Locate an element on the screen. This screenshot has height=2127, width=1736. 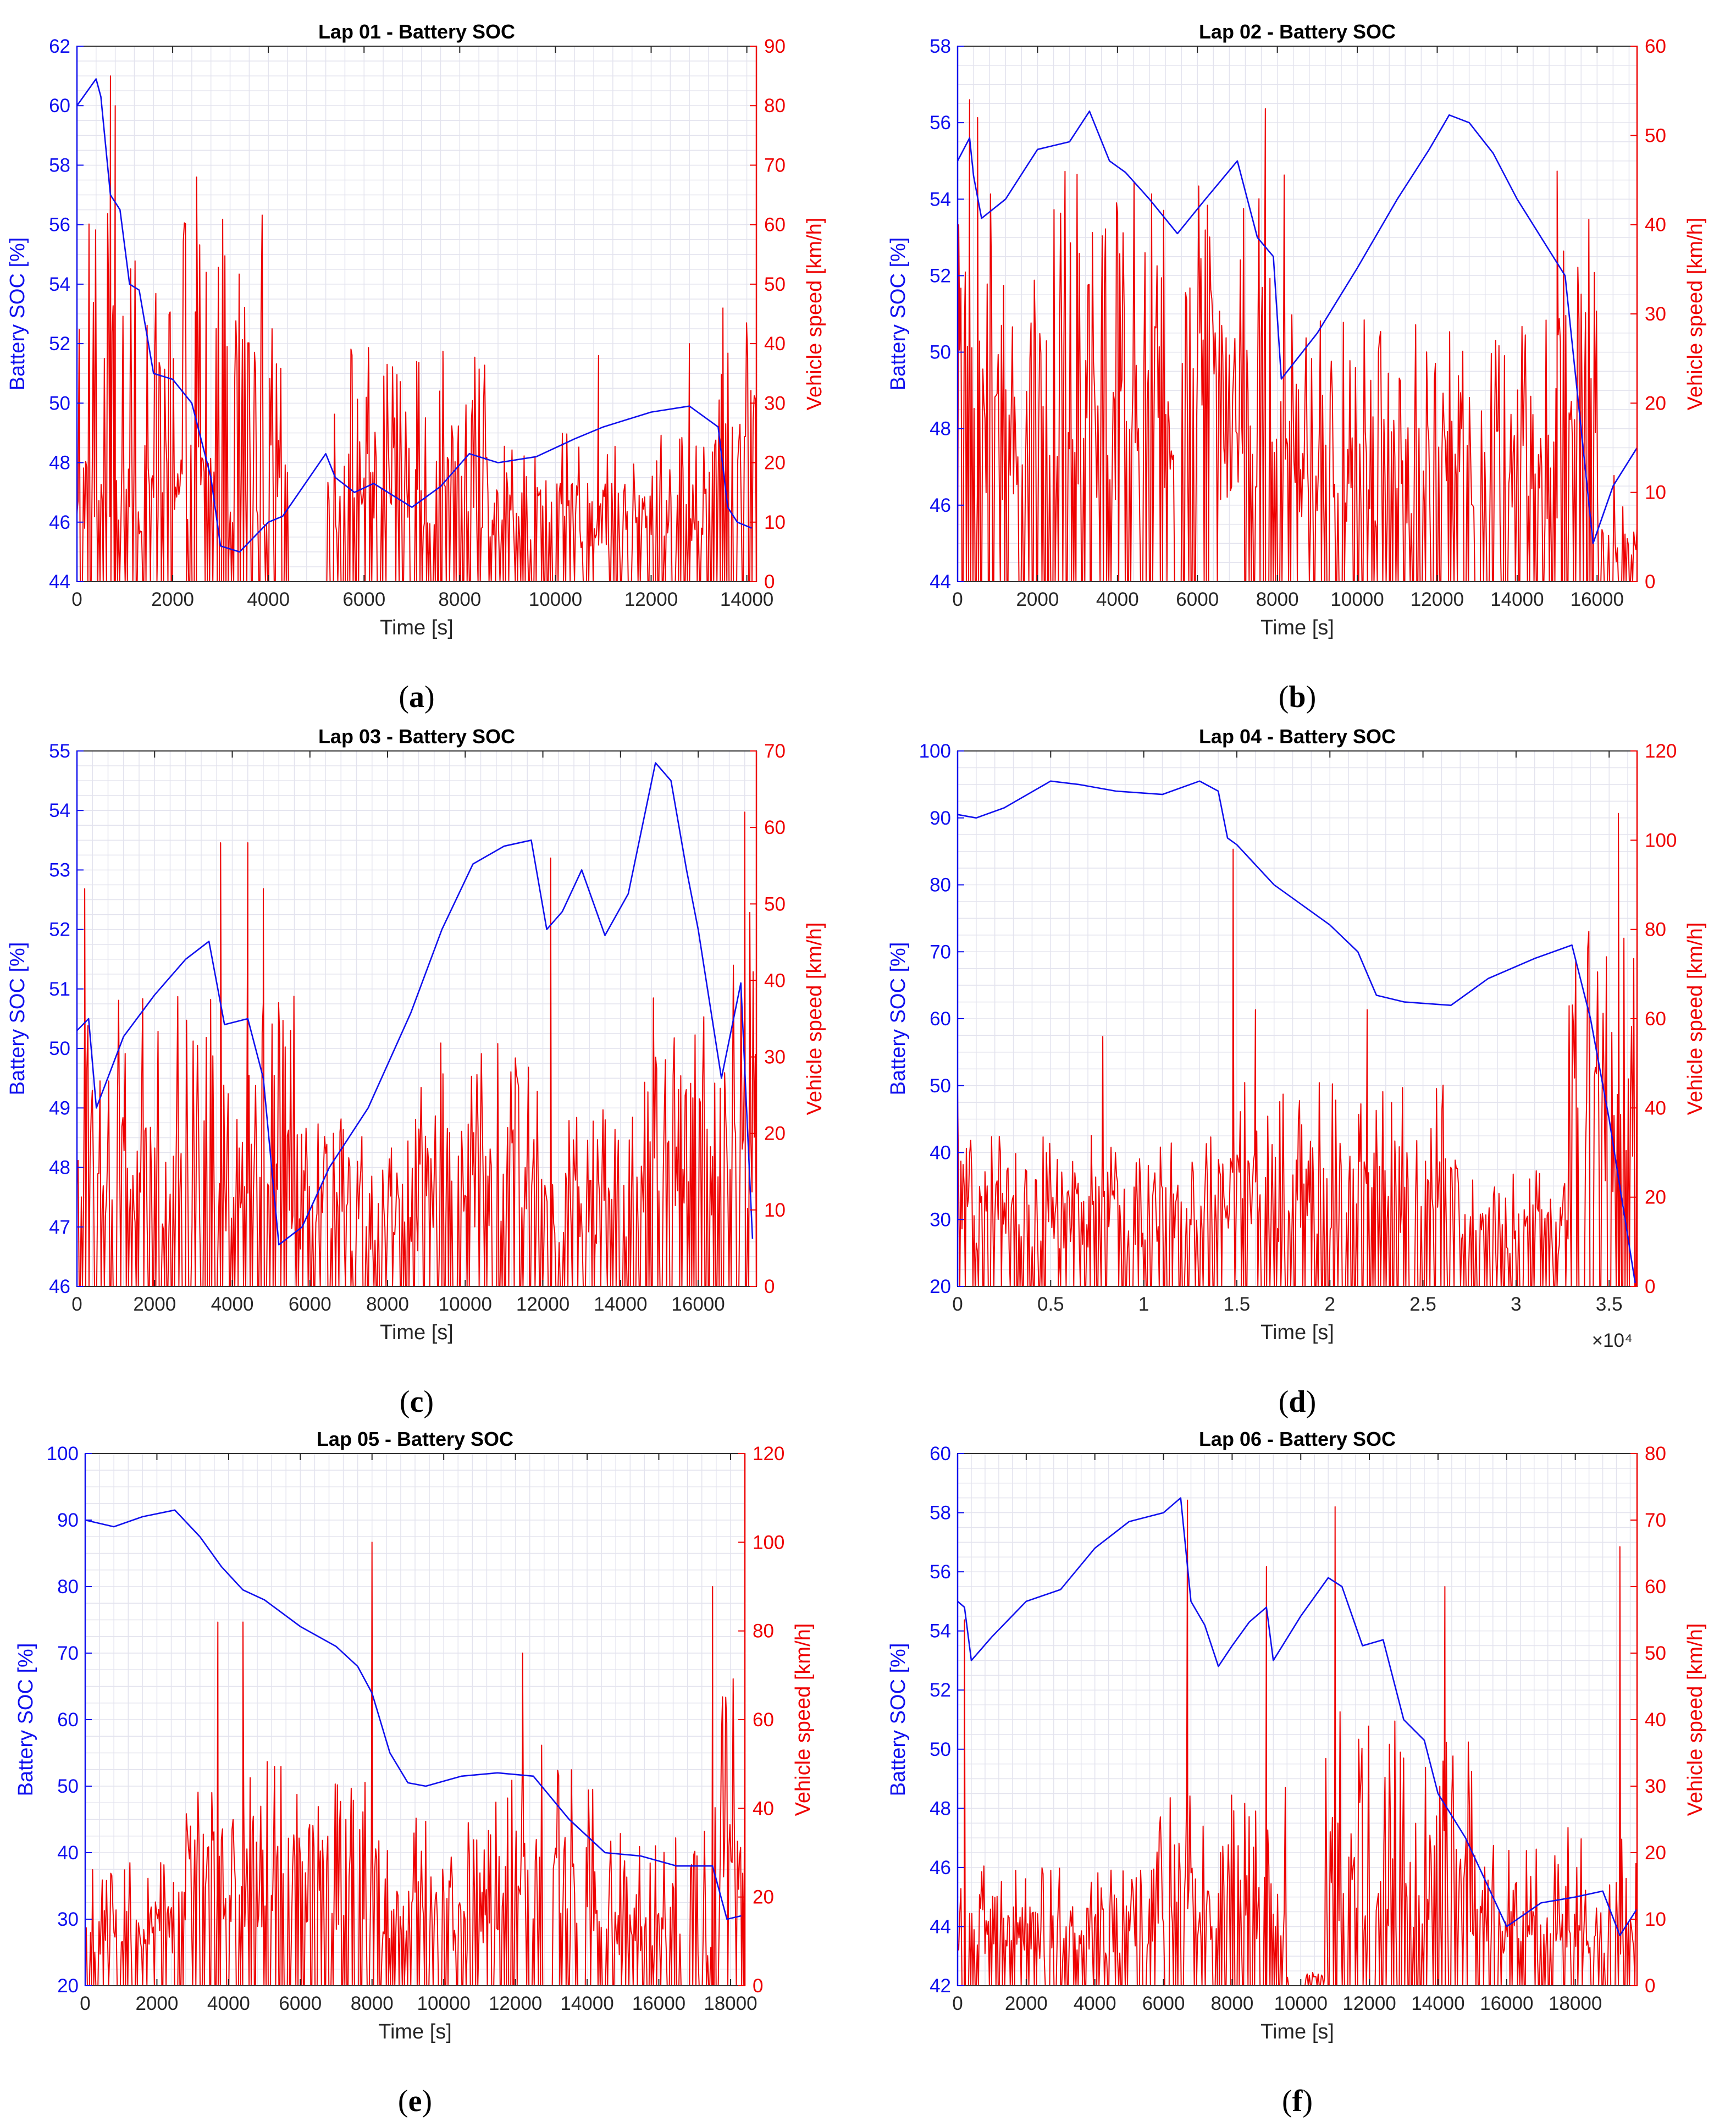
chart-c-xtick-label: 2000 is located at coordinates (154, 1304).